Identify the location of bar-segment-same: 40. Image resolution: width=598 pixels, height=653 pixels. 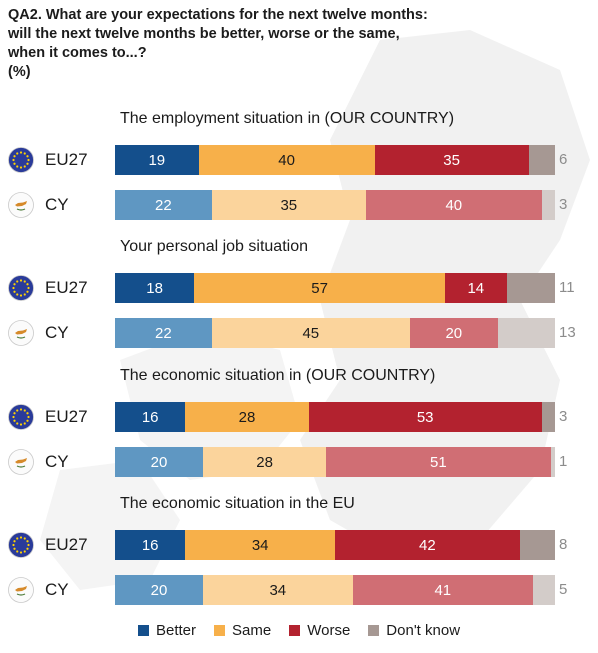
(286, 160).